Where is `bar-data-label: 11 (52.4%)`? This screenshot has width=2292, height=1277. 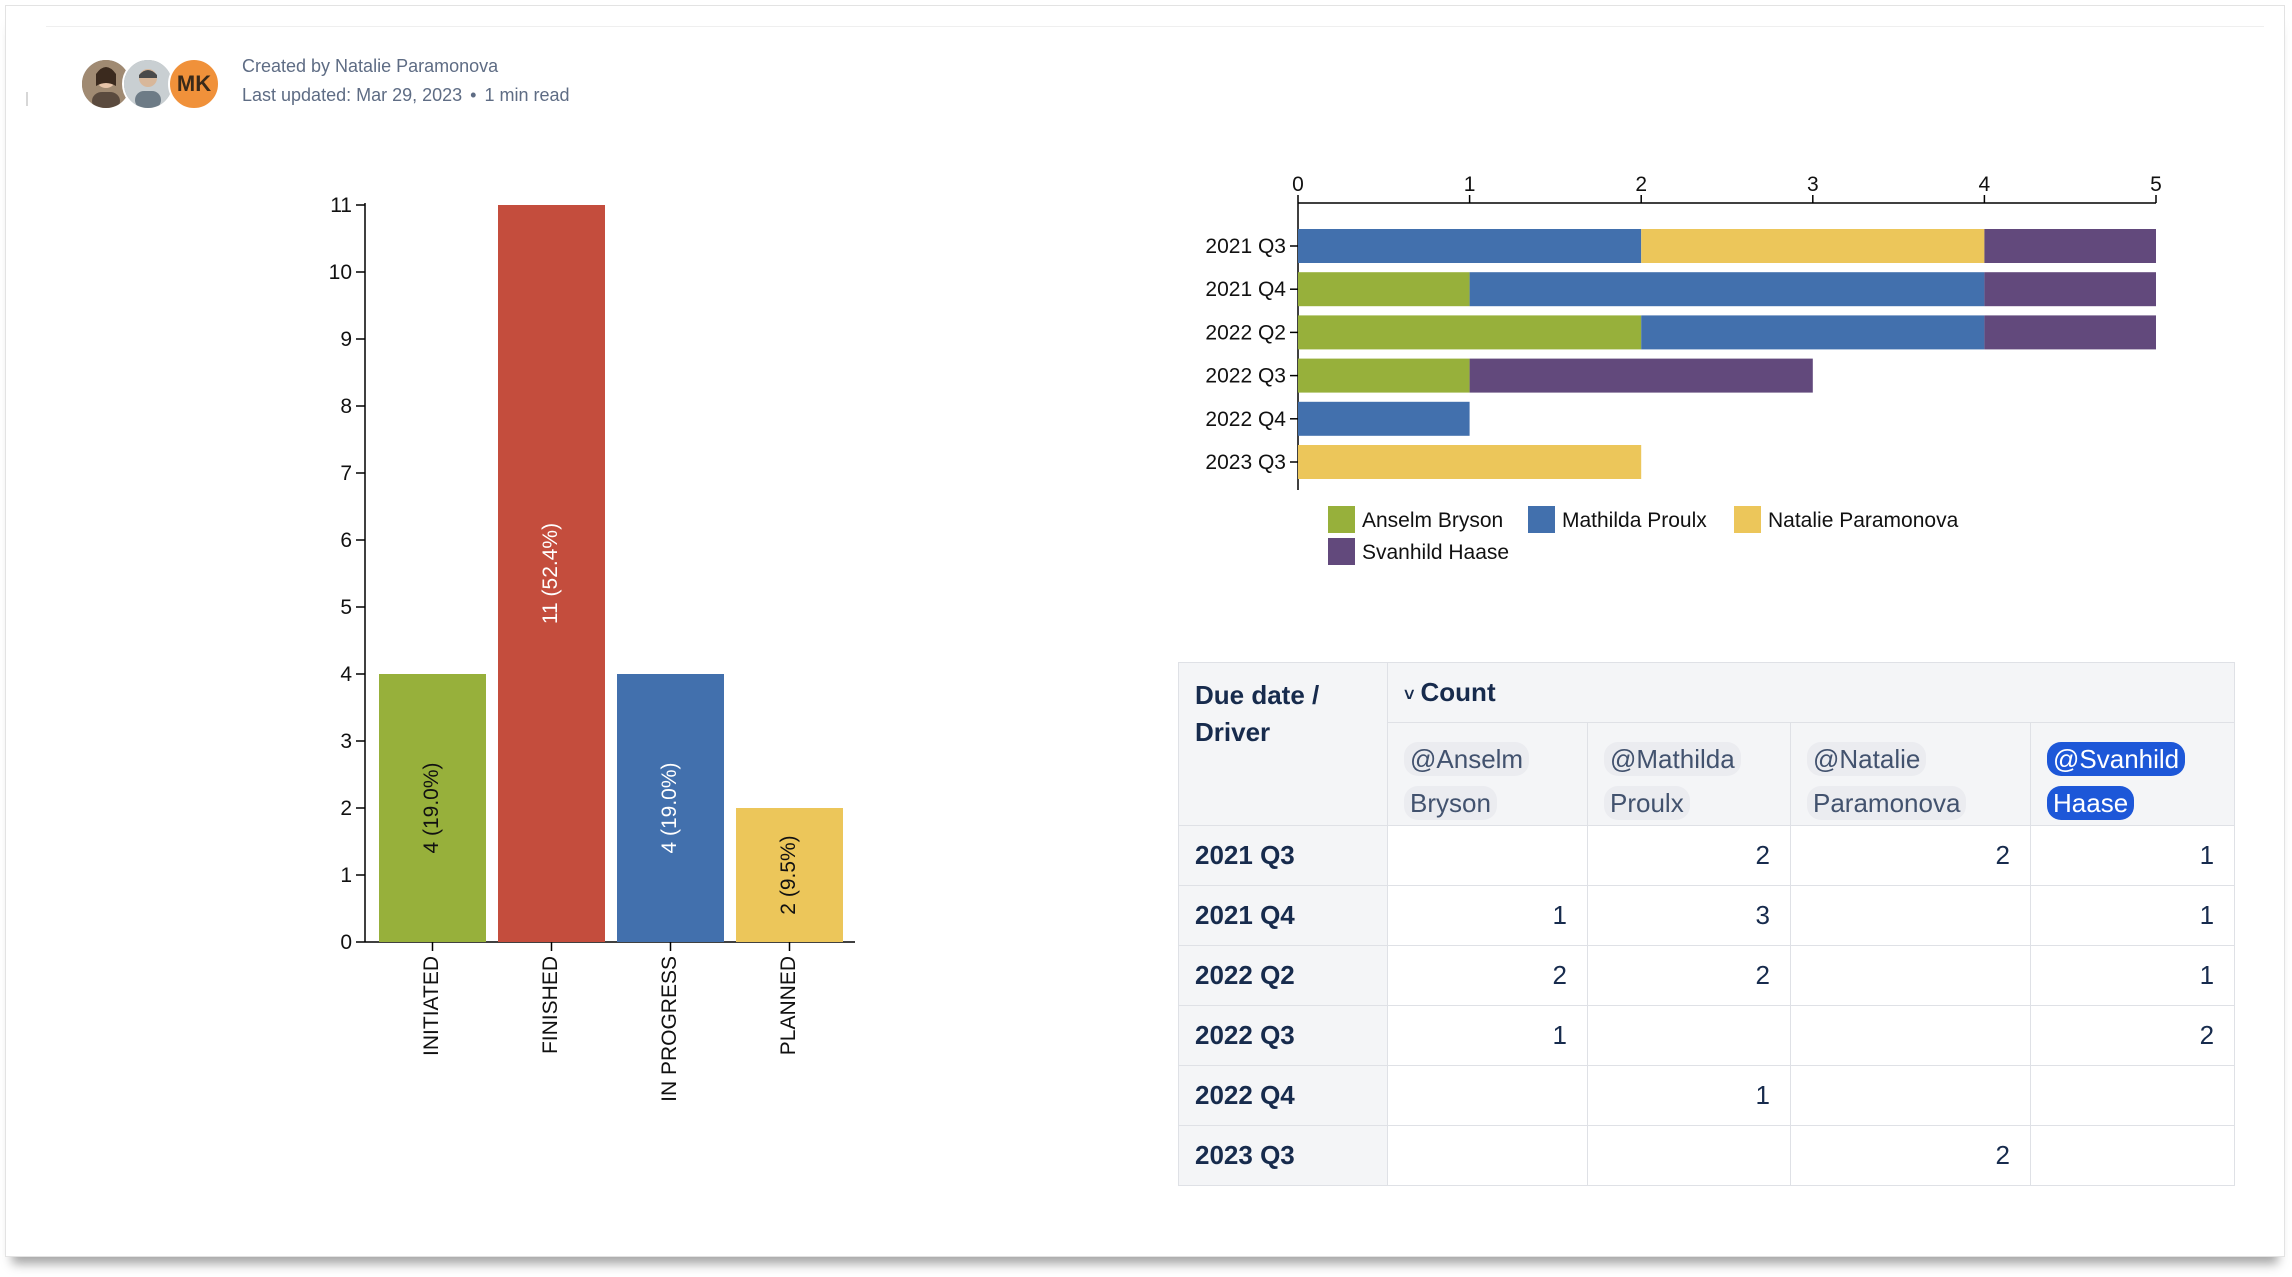
bar-data-label: 11 (52.4%) is located at coordinates (550, 573).